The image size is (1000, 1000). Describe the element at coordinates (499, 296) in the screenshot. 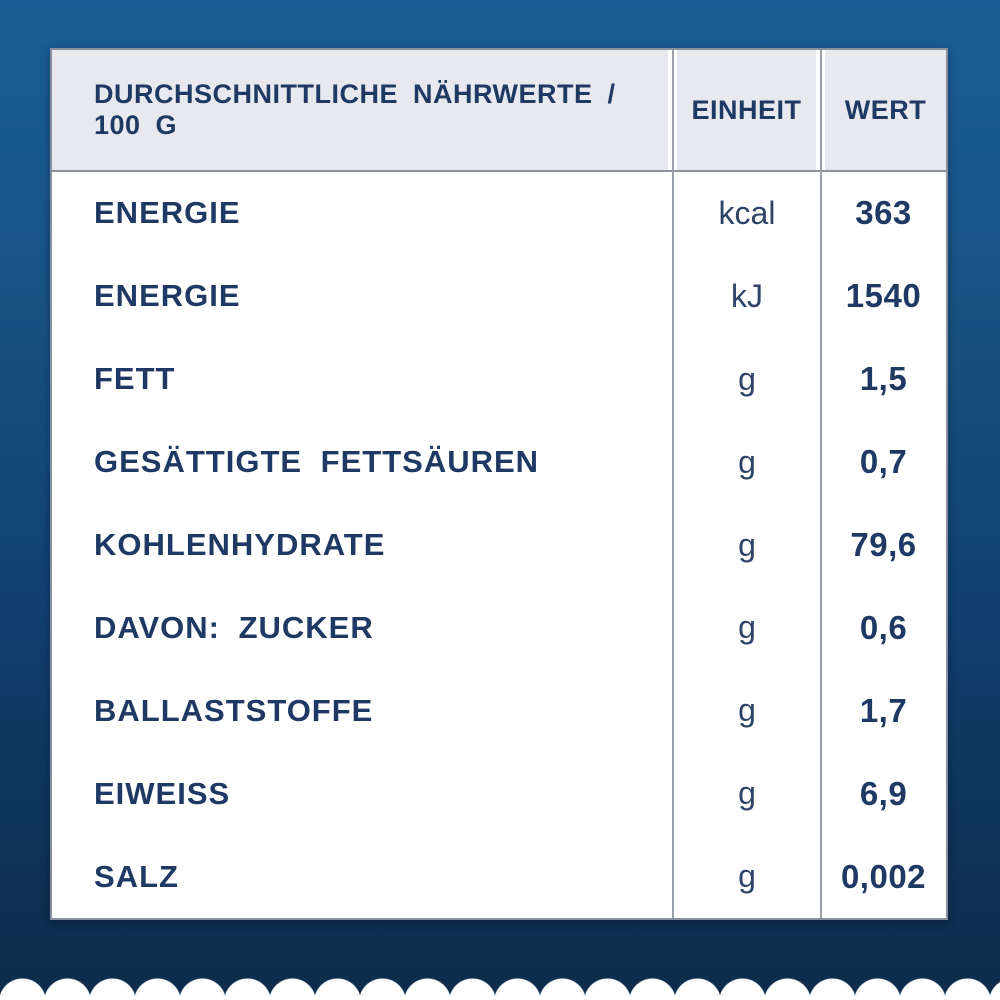

I see `table-row: ENERGIE kJ 1540` at that location.